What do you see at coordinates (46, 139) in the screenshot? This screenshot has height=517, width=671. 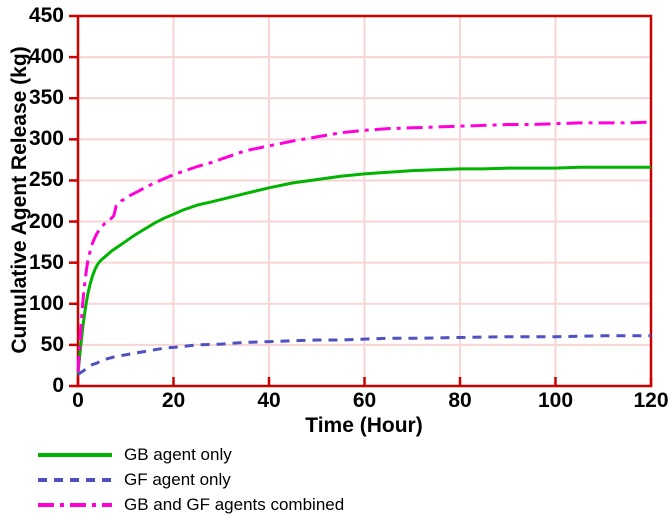 I see `y-tick-label: 300` at bounding box center [46, 139].